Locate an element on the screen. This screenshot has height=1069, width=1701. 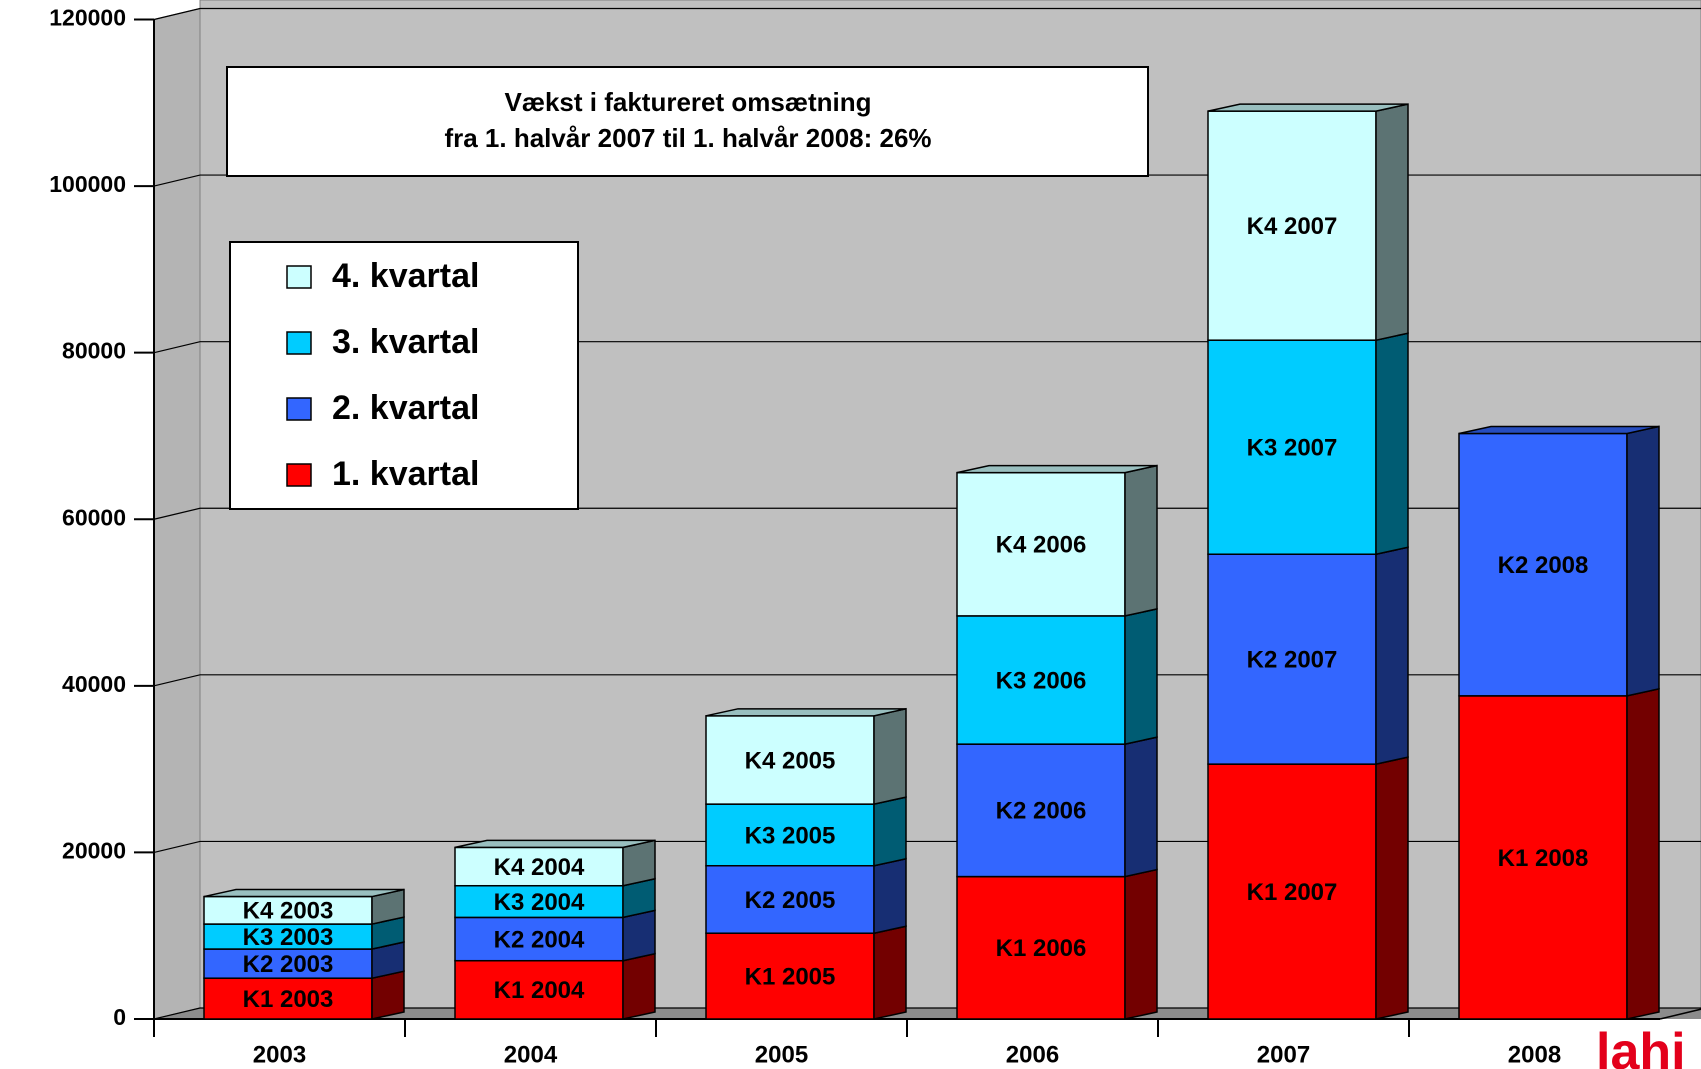
bar-segment: K4 2003 is located at coordinates (304, 906).